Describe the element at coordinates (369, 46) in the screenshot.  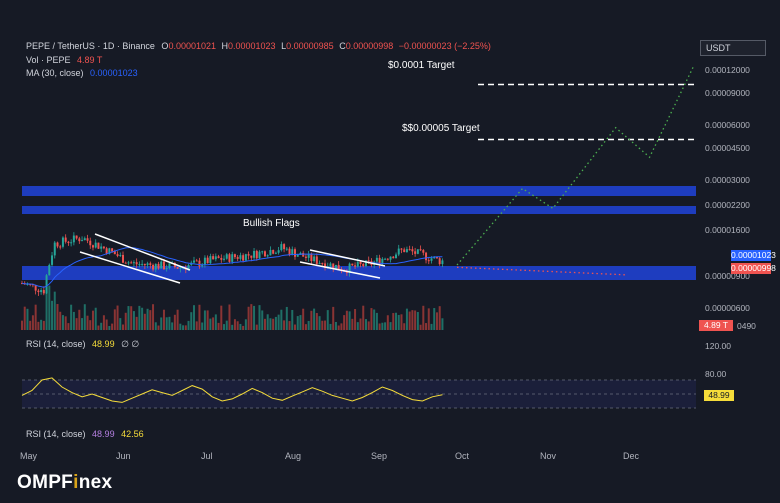
I see `ohlc-close: 0.00000998` at that location.